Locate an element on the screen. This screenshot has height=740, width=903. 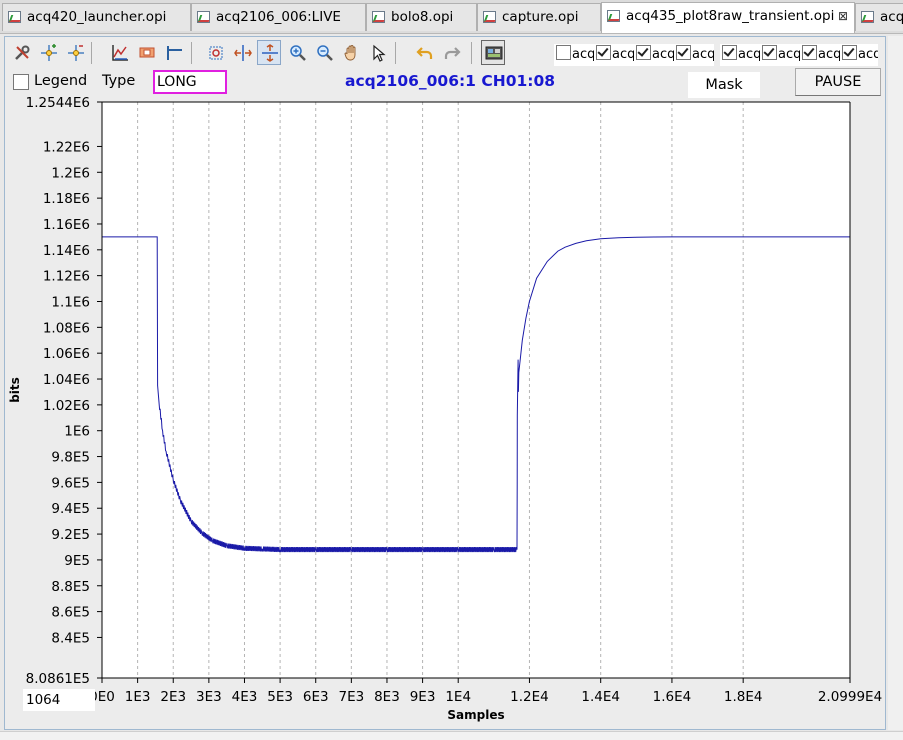
pause-button: PAUSE is located at coordinates (838, 82).